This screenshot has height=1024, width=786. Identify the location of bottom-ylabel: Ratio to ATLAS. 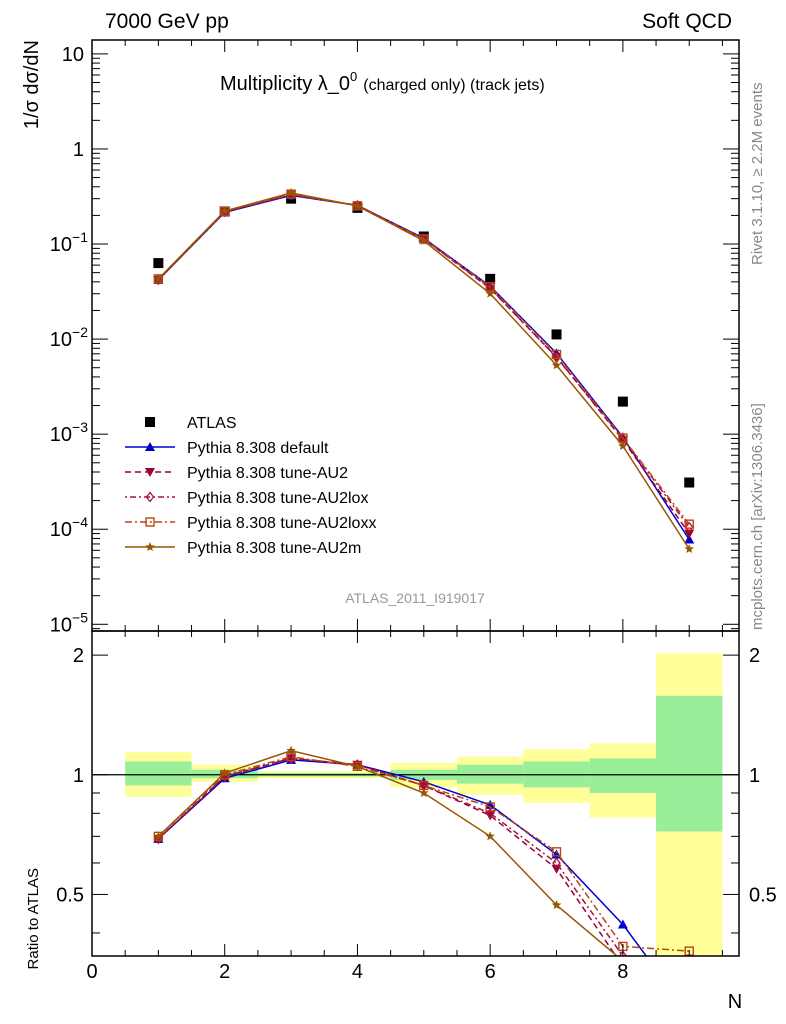
(33, 918).